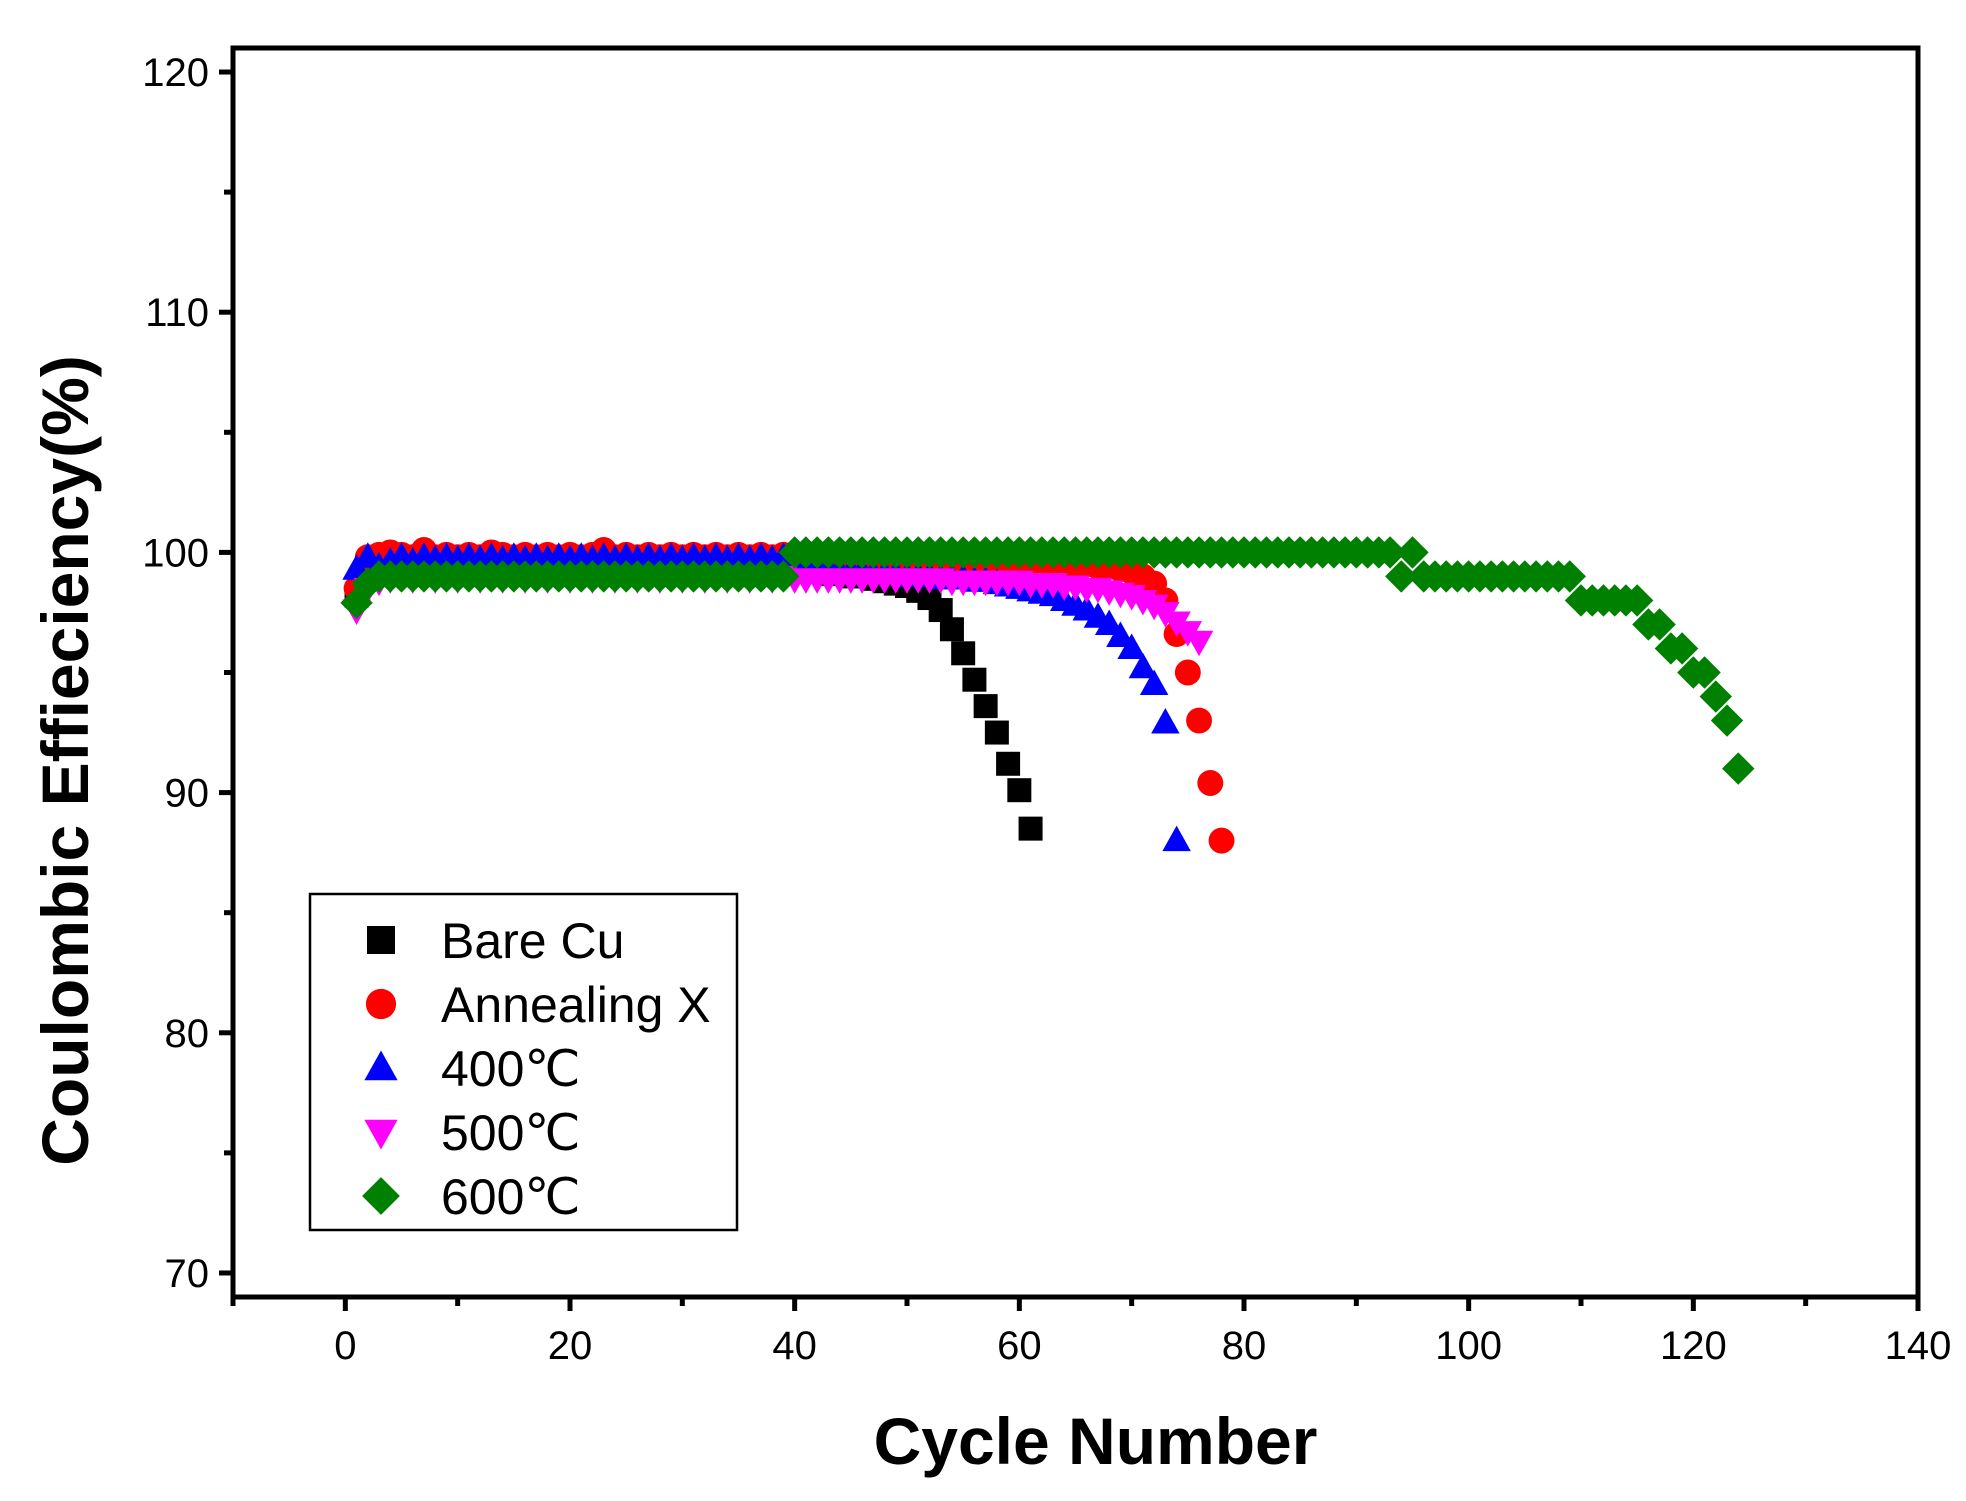  What do you see at coordinates (1918, 1346) in the screenshot?
I see `x-tick-label: 140` at bounding box center [1918, 1346].